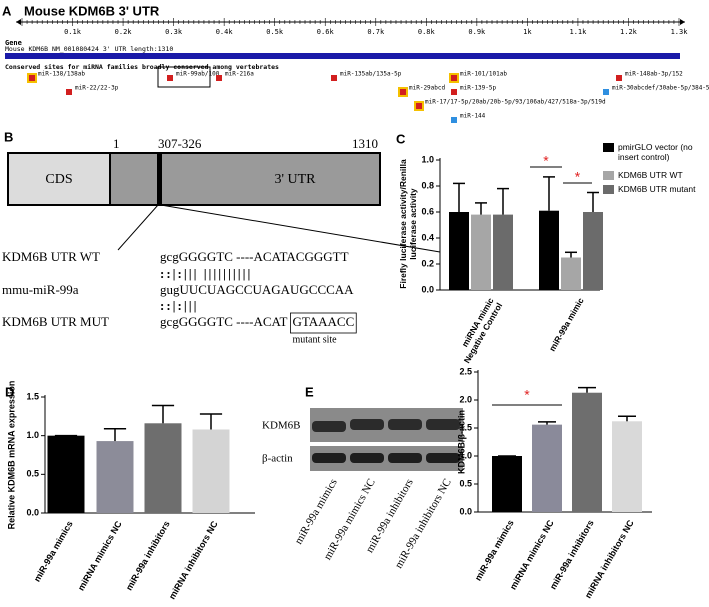  I want to click on map-start: 1, so click(116, 143).